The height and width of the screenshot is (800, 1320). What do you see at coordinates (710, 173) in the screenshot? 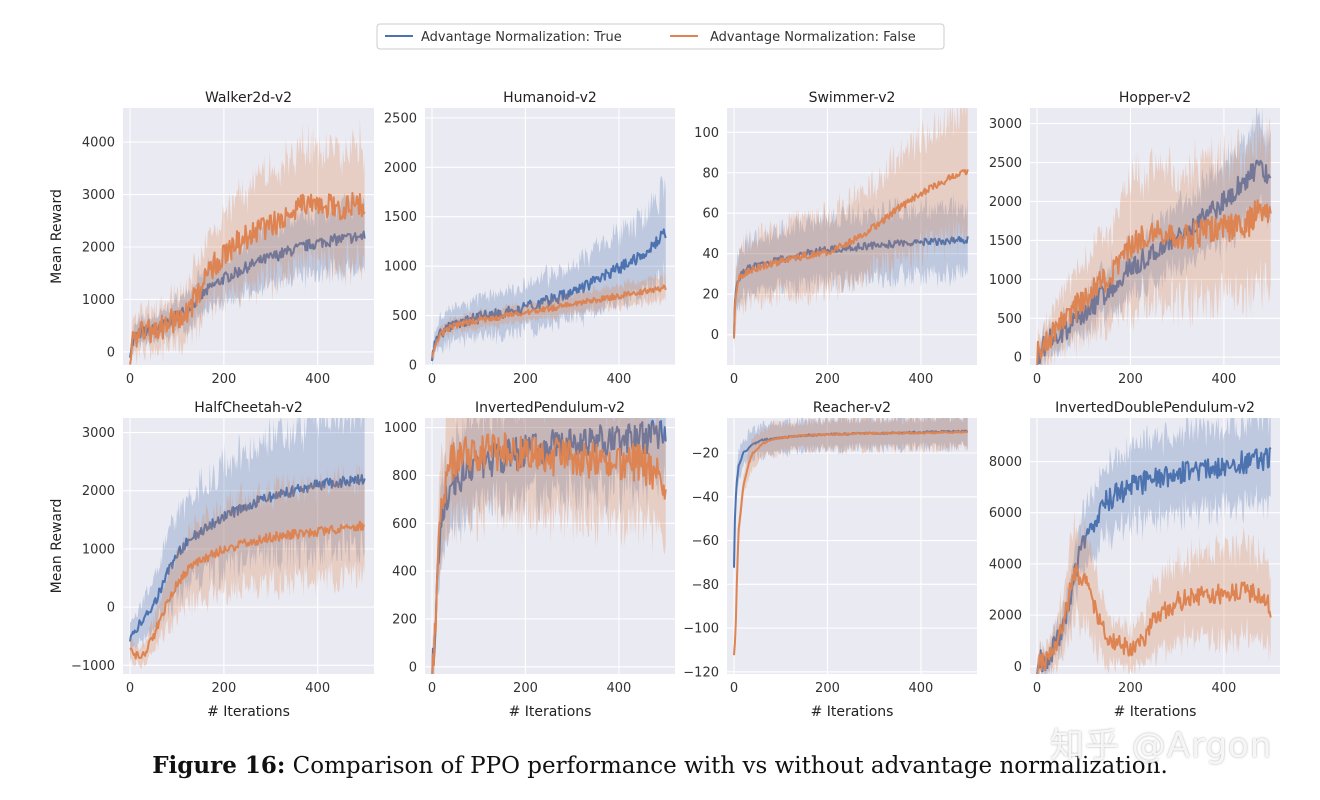
I see `y-tick-label: 80` at bounding box center [710, 173].